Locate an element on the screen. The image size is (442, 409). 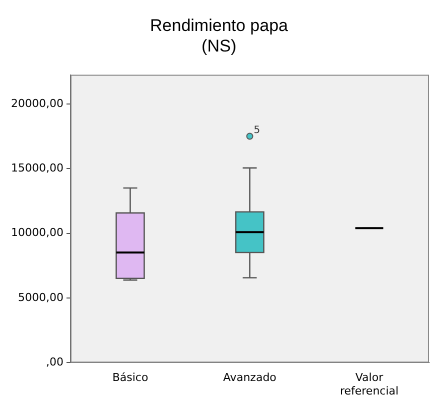
annotation: 5 is located at coordinates (257, 130).